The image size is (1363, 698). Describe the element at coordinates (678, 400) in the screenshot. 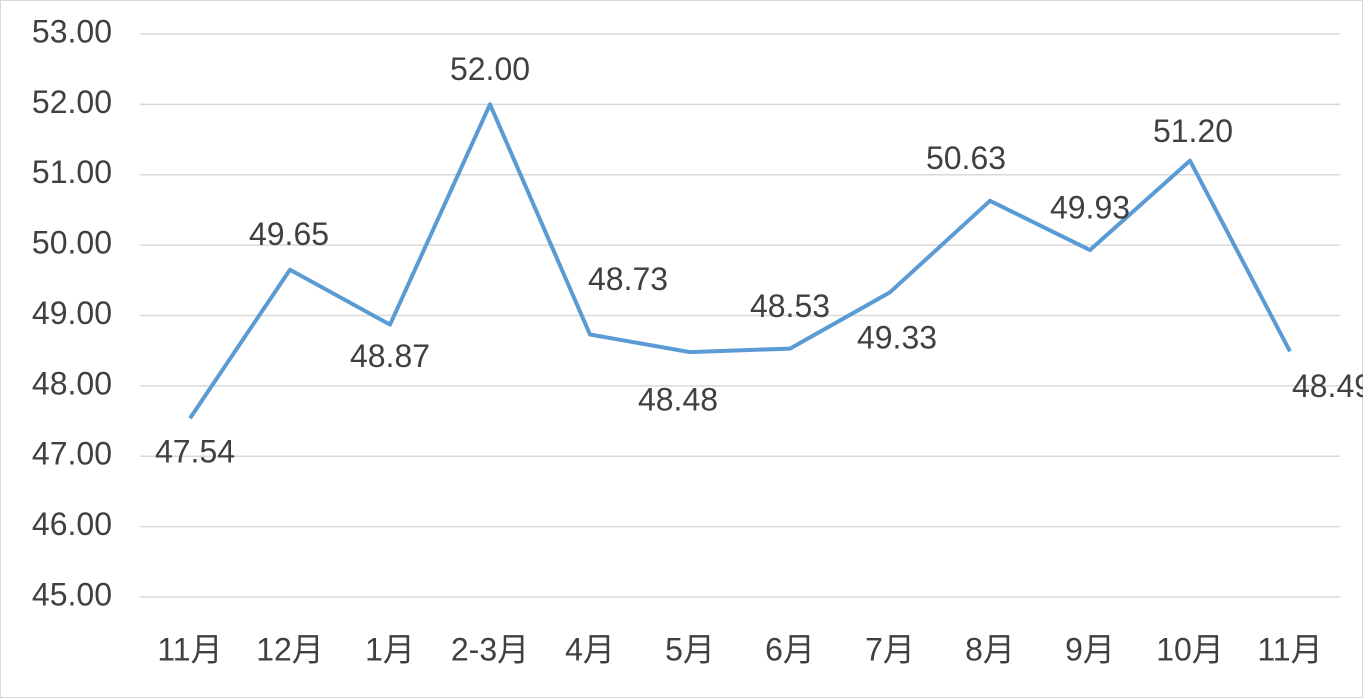

I see `data-label: 48.48` at that location.